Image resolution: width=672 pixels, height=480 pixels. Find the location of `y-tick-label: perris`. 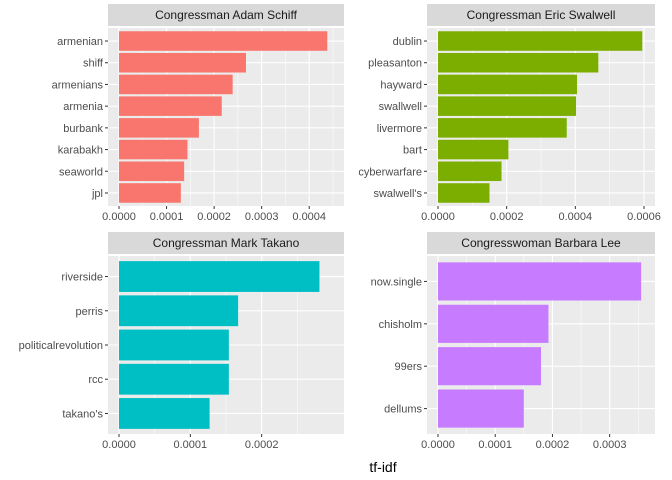

y-tick-label: perris is located at coordinates (89, 312).